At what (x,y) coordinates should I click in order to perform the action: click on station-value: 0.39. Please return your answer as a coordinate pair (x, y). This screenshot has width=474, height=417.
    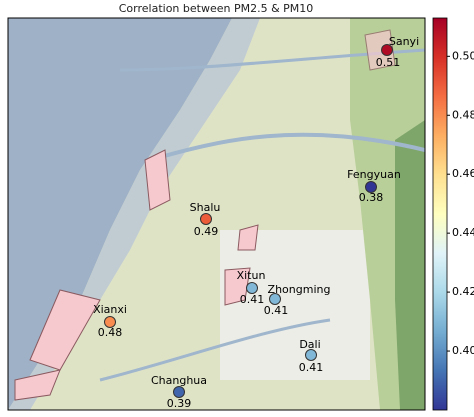
    Looking at the image, I should click on (179, 403).